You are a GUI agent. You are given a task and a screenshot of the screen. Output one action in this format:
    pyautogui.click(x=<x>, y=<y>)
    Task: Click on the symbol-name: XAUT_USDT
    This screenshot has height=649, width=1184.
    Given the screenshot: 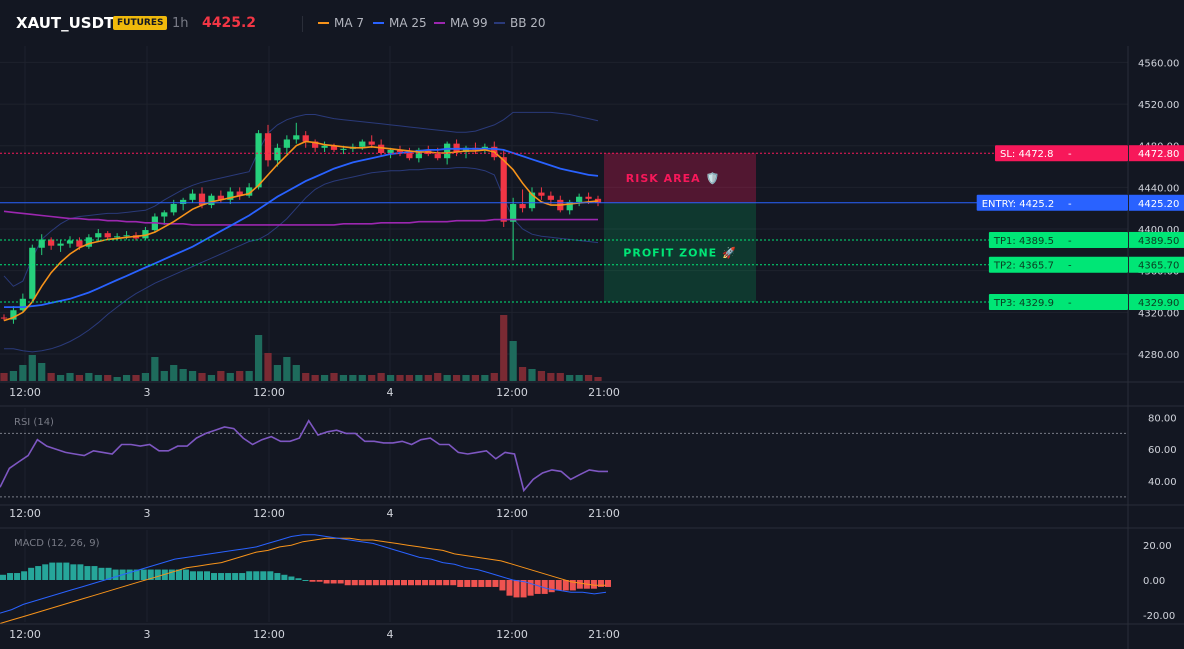 What is the action you would take?
    pyautogui.click(x=65, y=23)
    